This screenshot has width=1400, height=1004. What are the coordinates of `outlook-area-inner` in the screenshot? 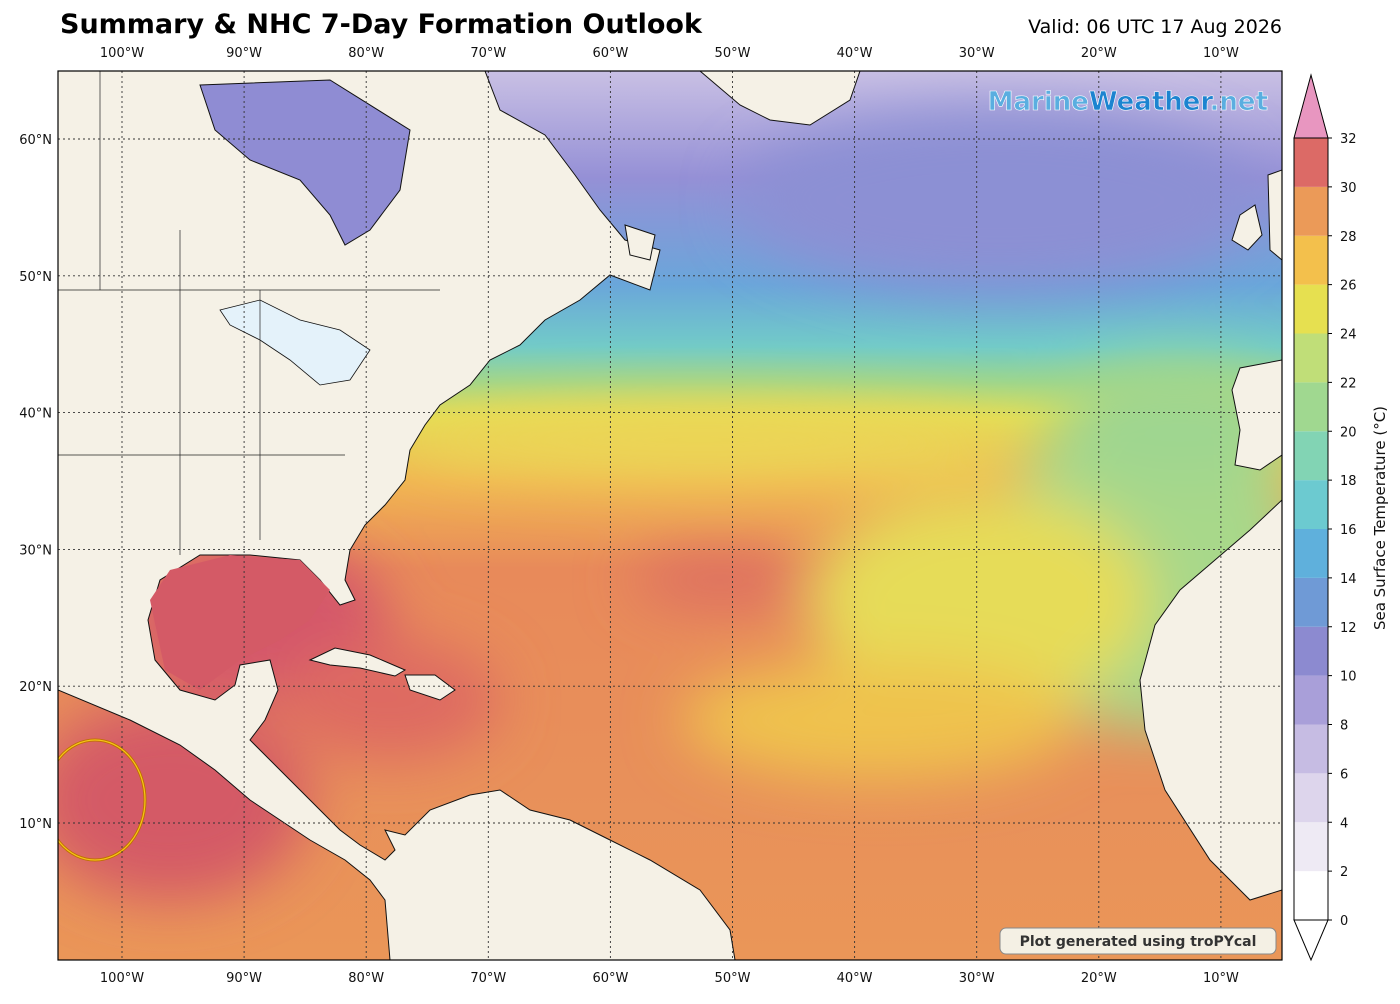 It's located at (102, 800).